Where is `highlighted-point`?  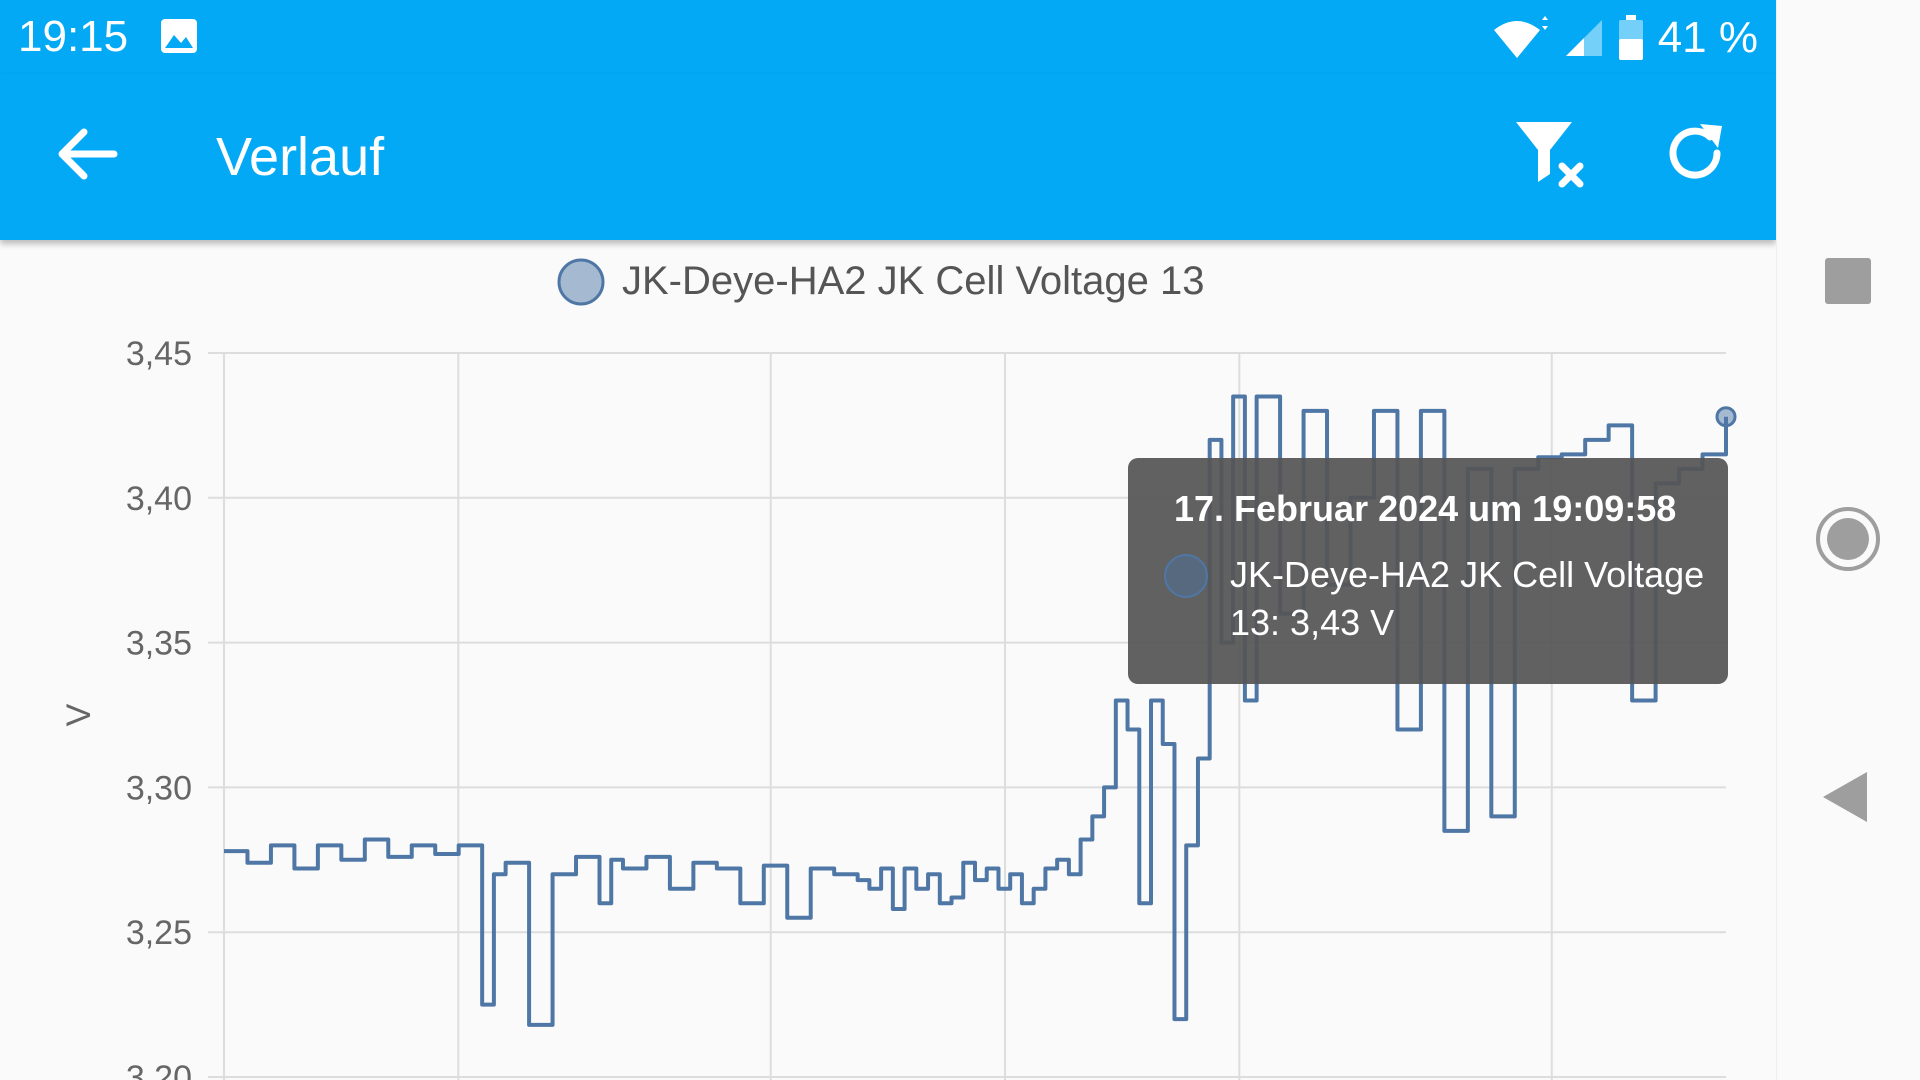 highlighted-point is located at coordinates (1726, 417).